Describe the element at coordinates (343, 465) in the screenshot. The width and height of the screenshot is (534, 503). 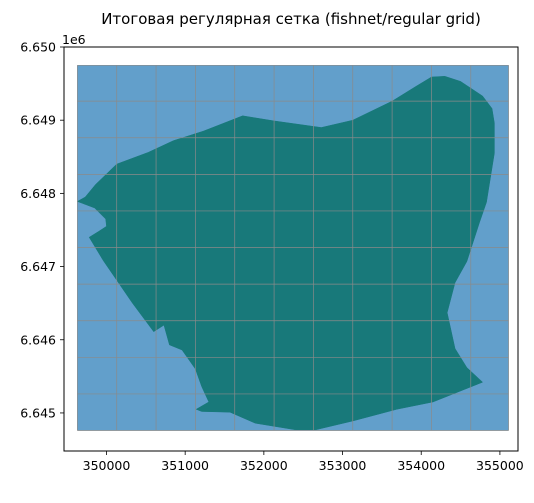
I see `x-tick-label: 353000` at that location.